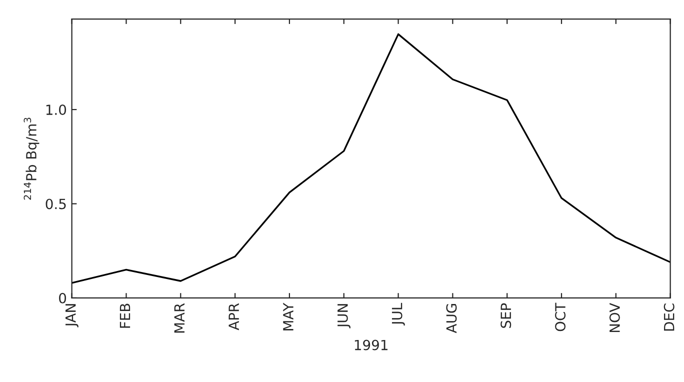  I want to click on x-tick-label: DEC, so click(669, 317).